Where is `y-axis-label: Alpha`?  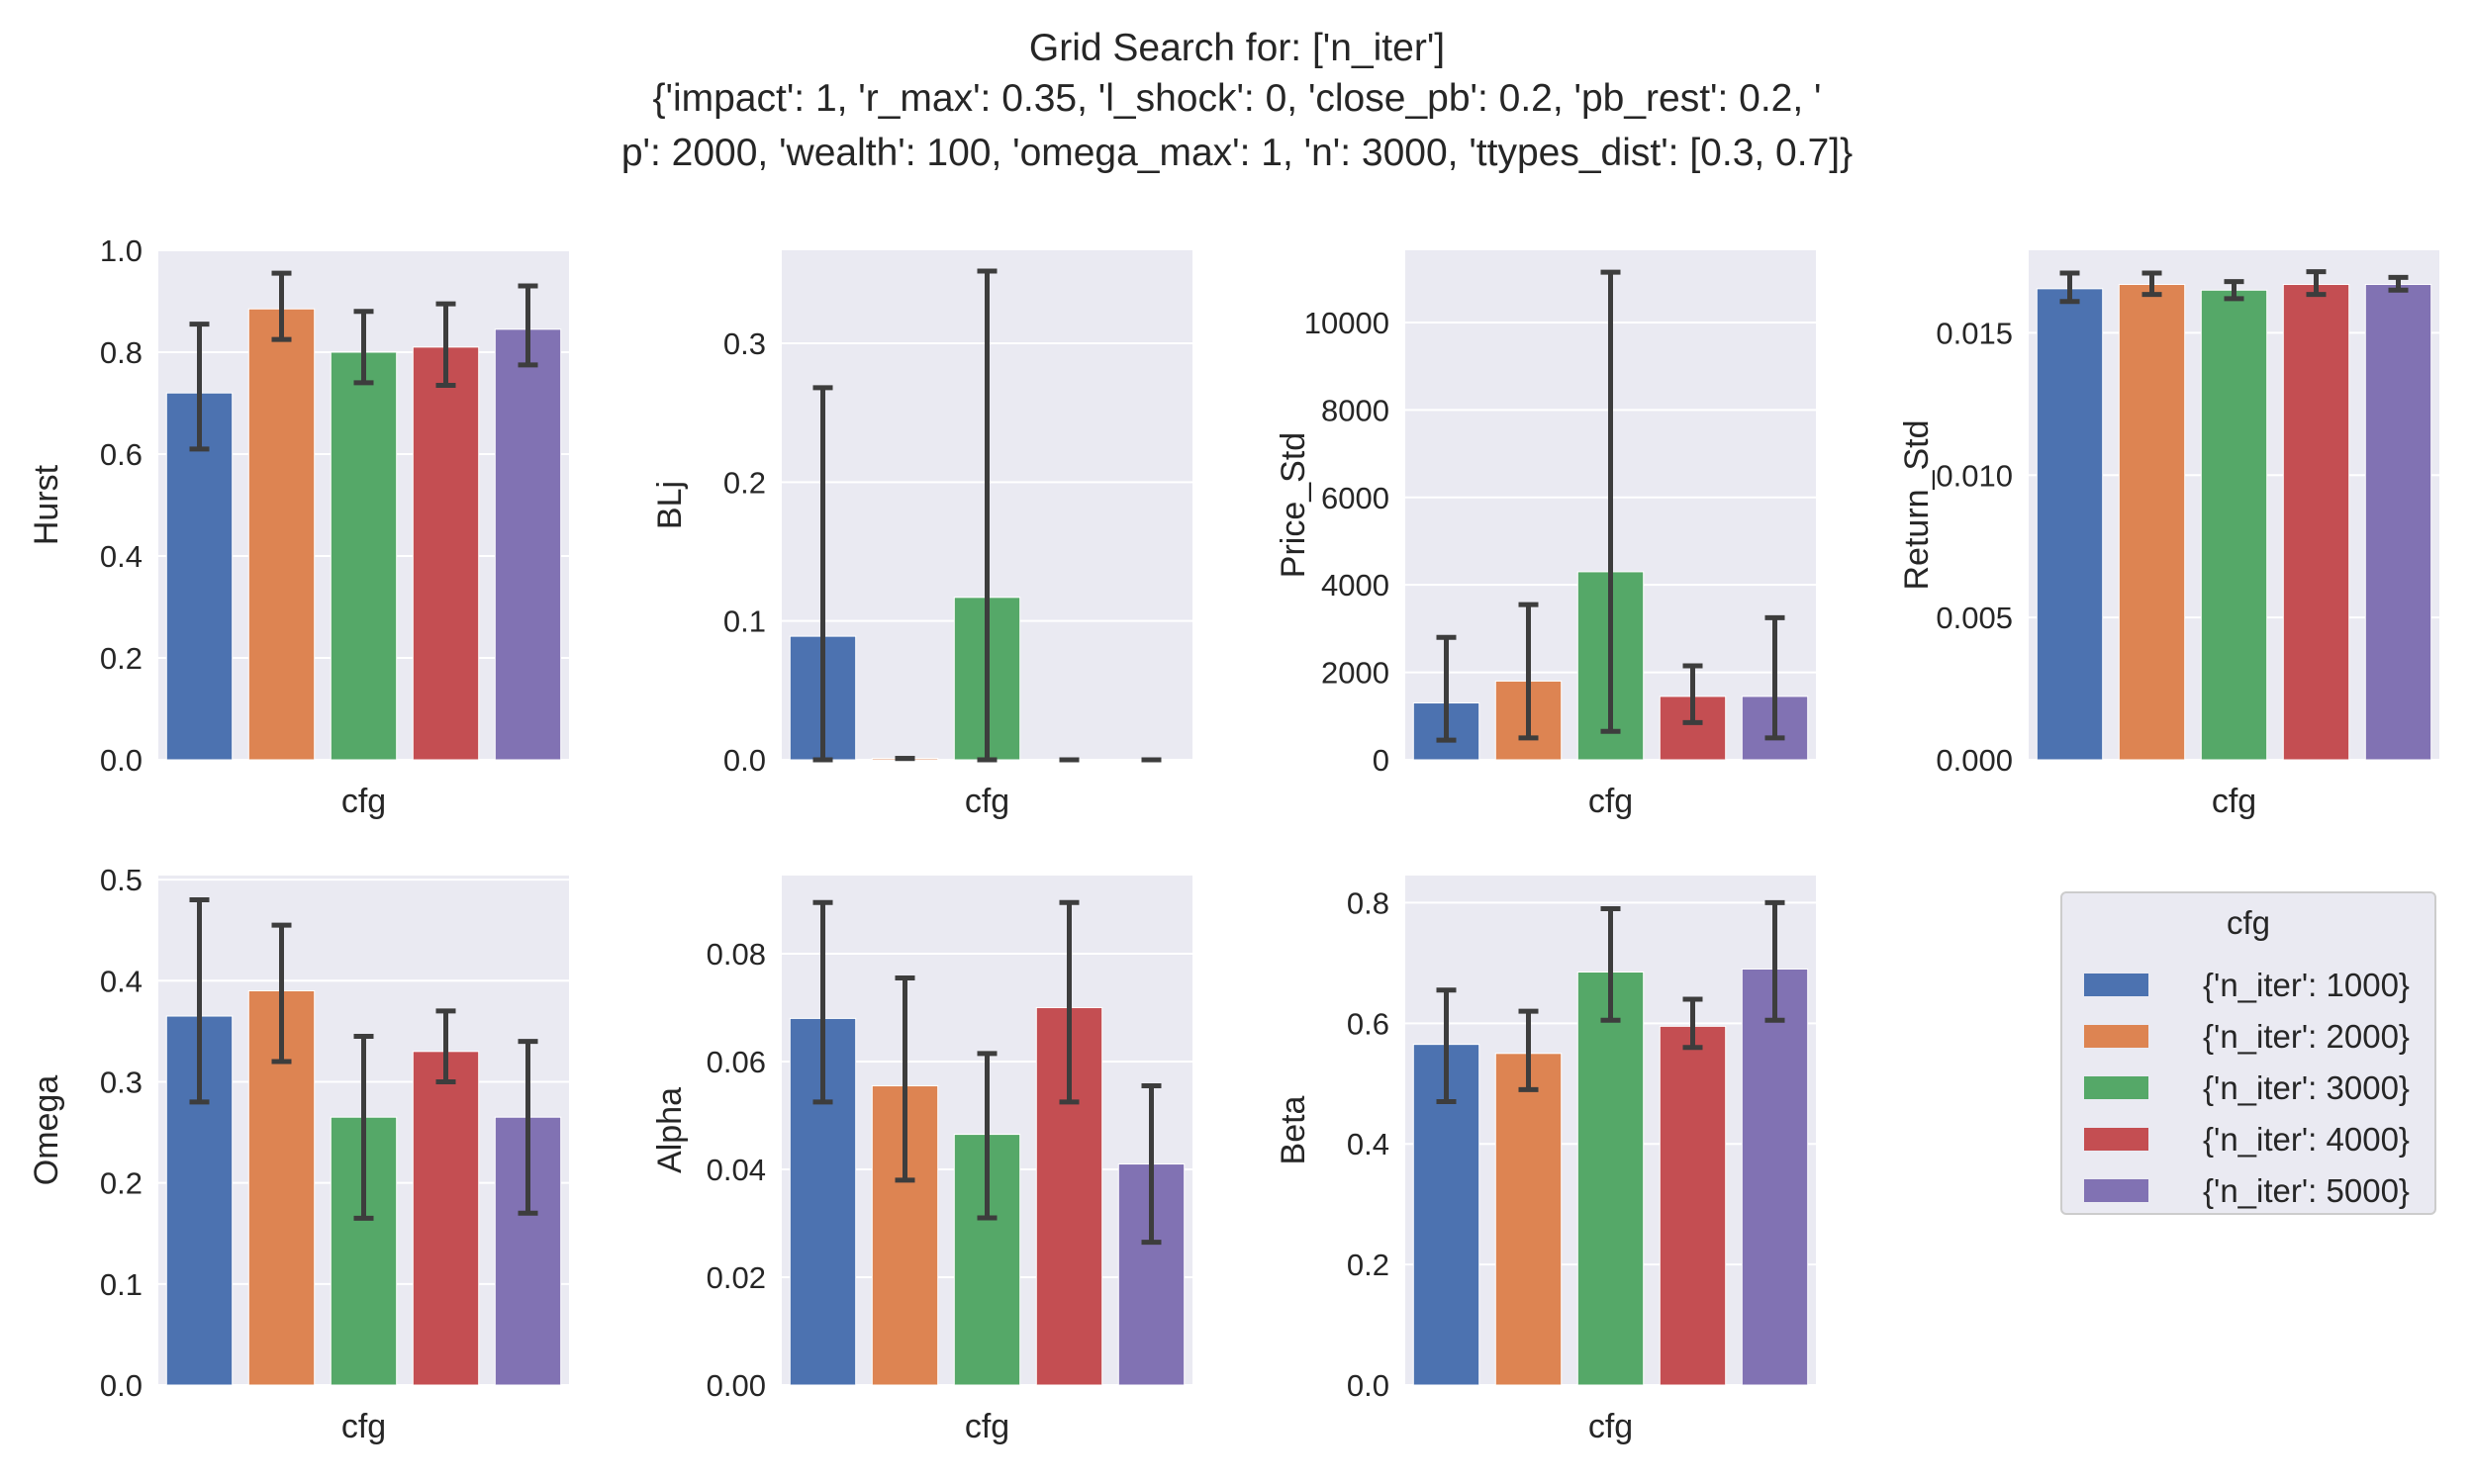 y-axis-label: Alpha is located at coordinates (670, 1130).